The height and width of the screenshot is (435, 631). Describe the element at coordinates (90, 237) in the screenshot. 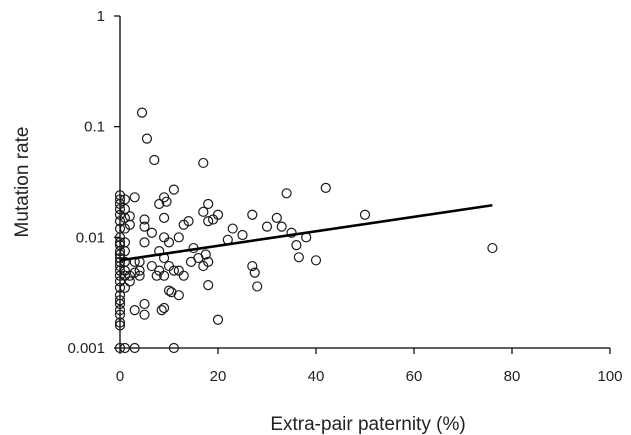

I see `y-tick-label: 0.01` at that location.